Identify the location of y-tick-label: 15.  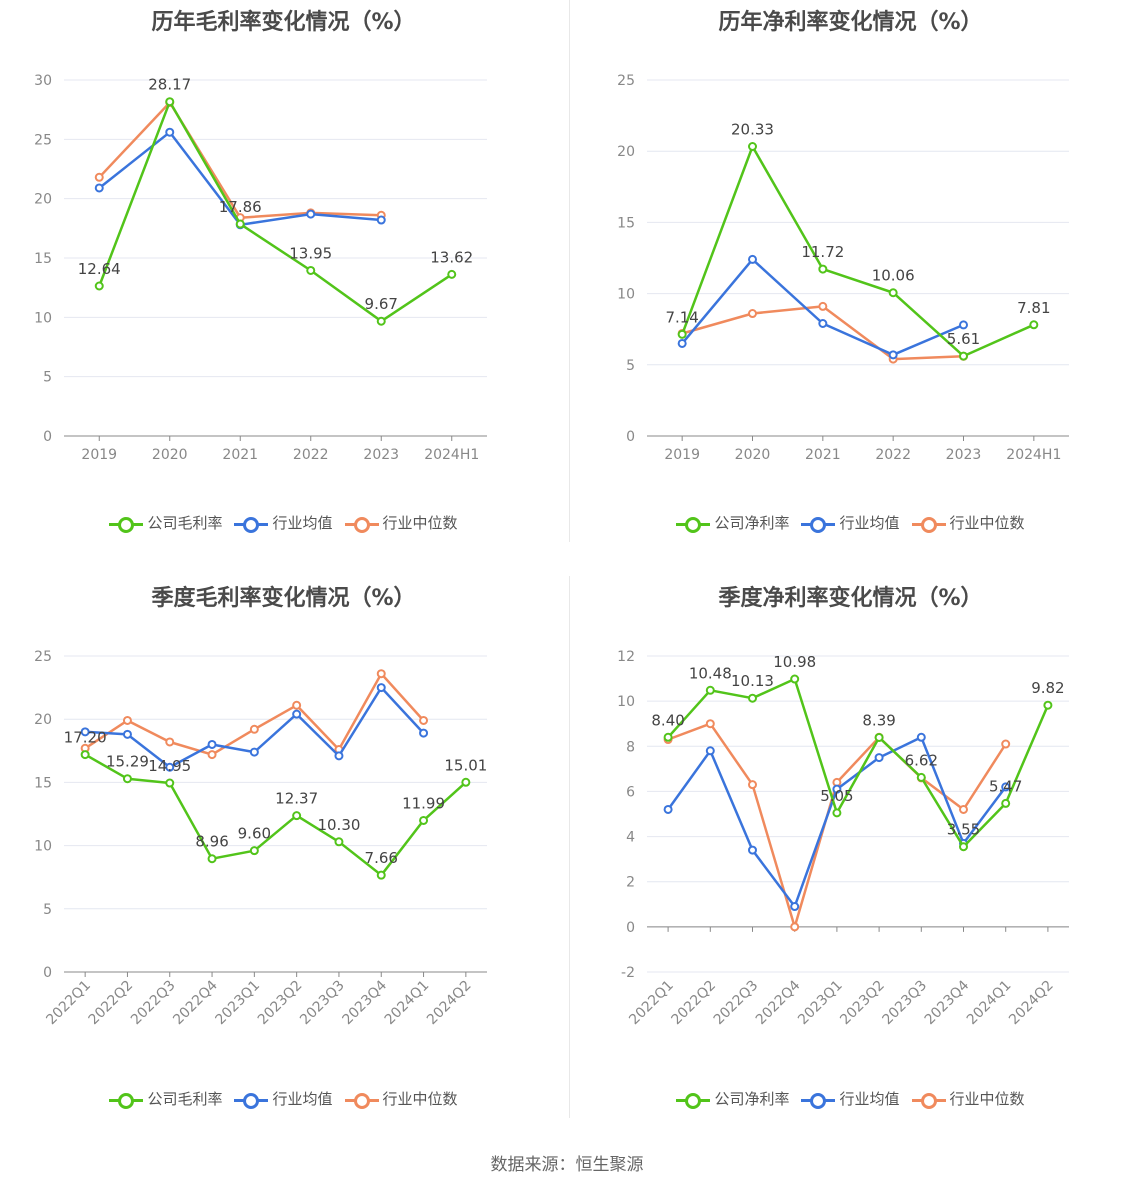
(43, 783).